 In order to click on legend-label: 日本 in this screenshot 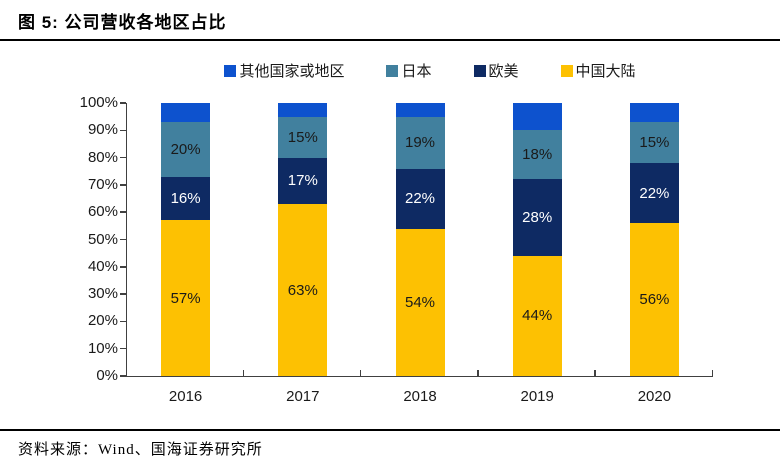, I will do `click(416, 71)`.